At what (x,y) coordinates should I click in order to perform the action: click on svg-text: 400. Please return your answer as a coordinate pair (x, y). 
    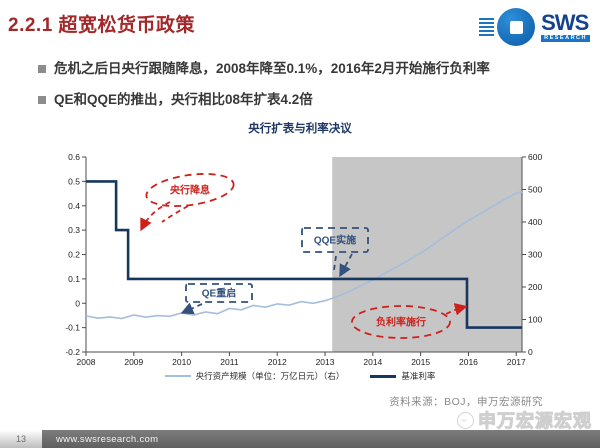
    Looking at the image, I should click on (535, 222).